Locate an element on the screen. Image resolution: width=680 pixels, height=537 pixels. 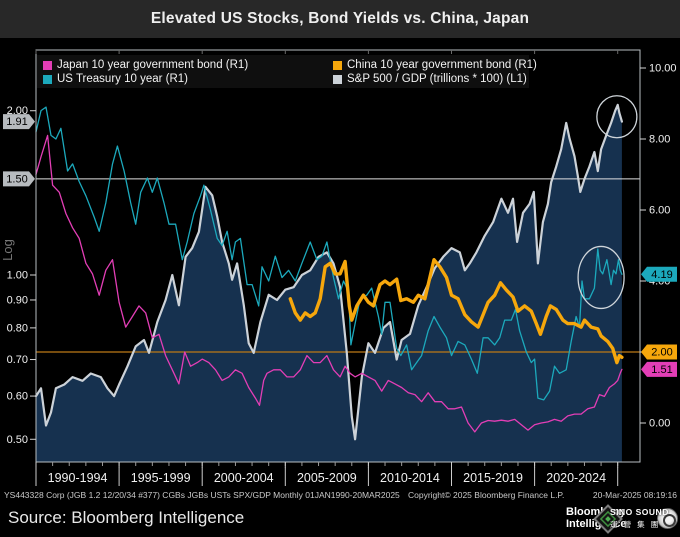
right-axis-label: 10.00 is located at coordinates (663, 69).